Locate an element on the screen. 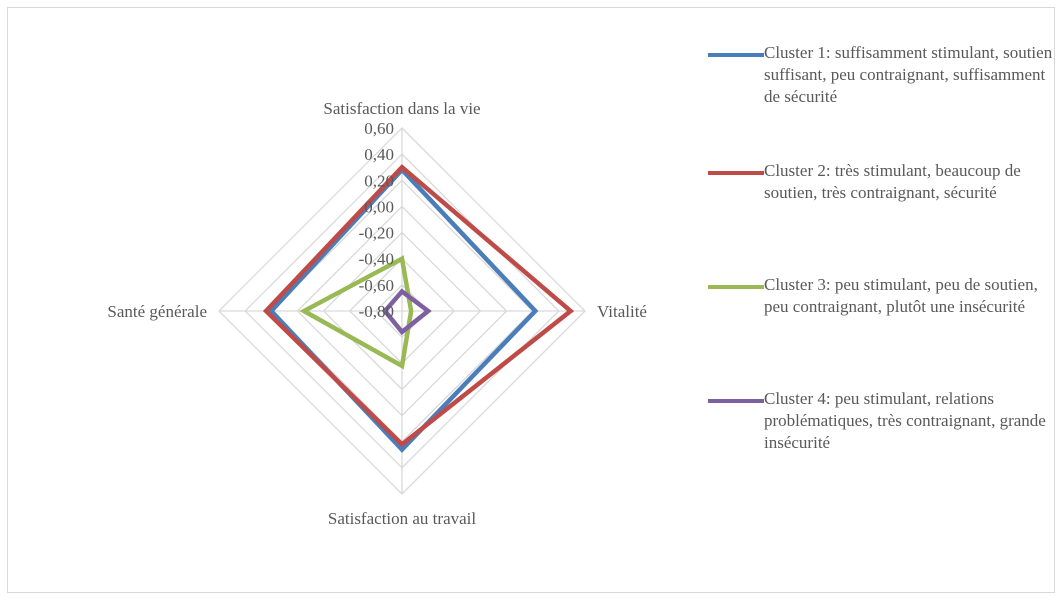 This screenshot has height=600, width=1063. tick-label: 0,40 is located at coordinates (379, 154).